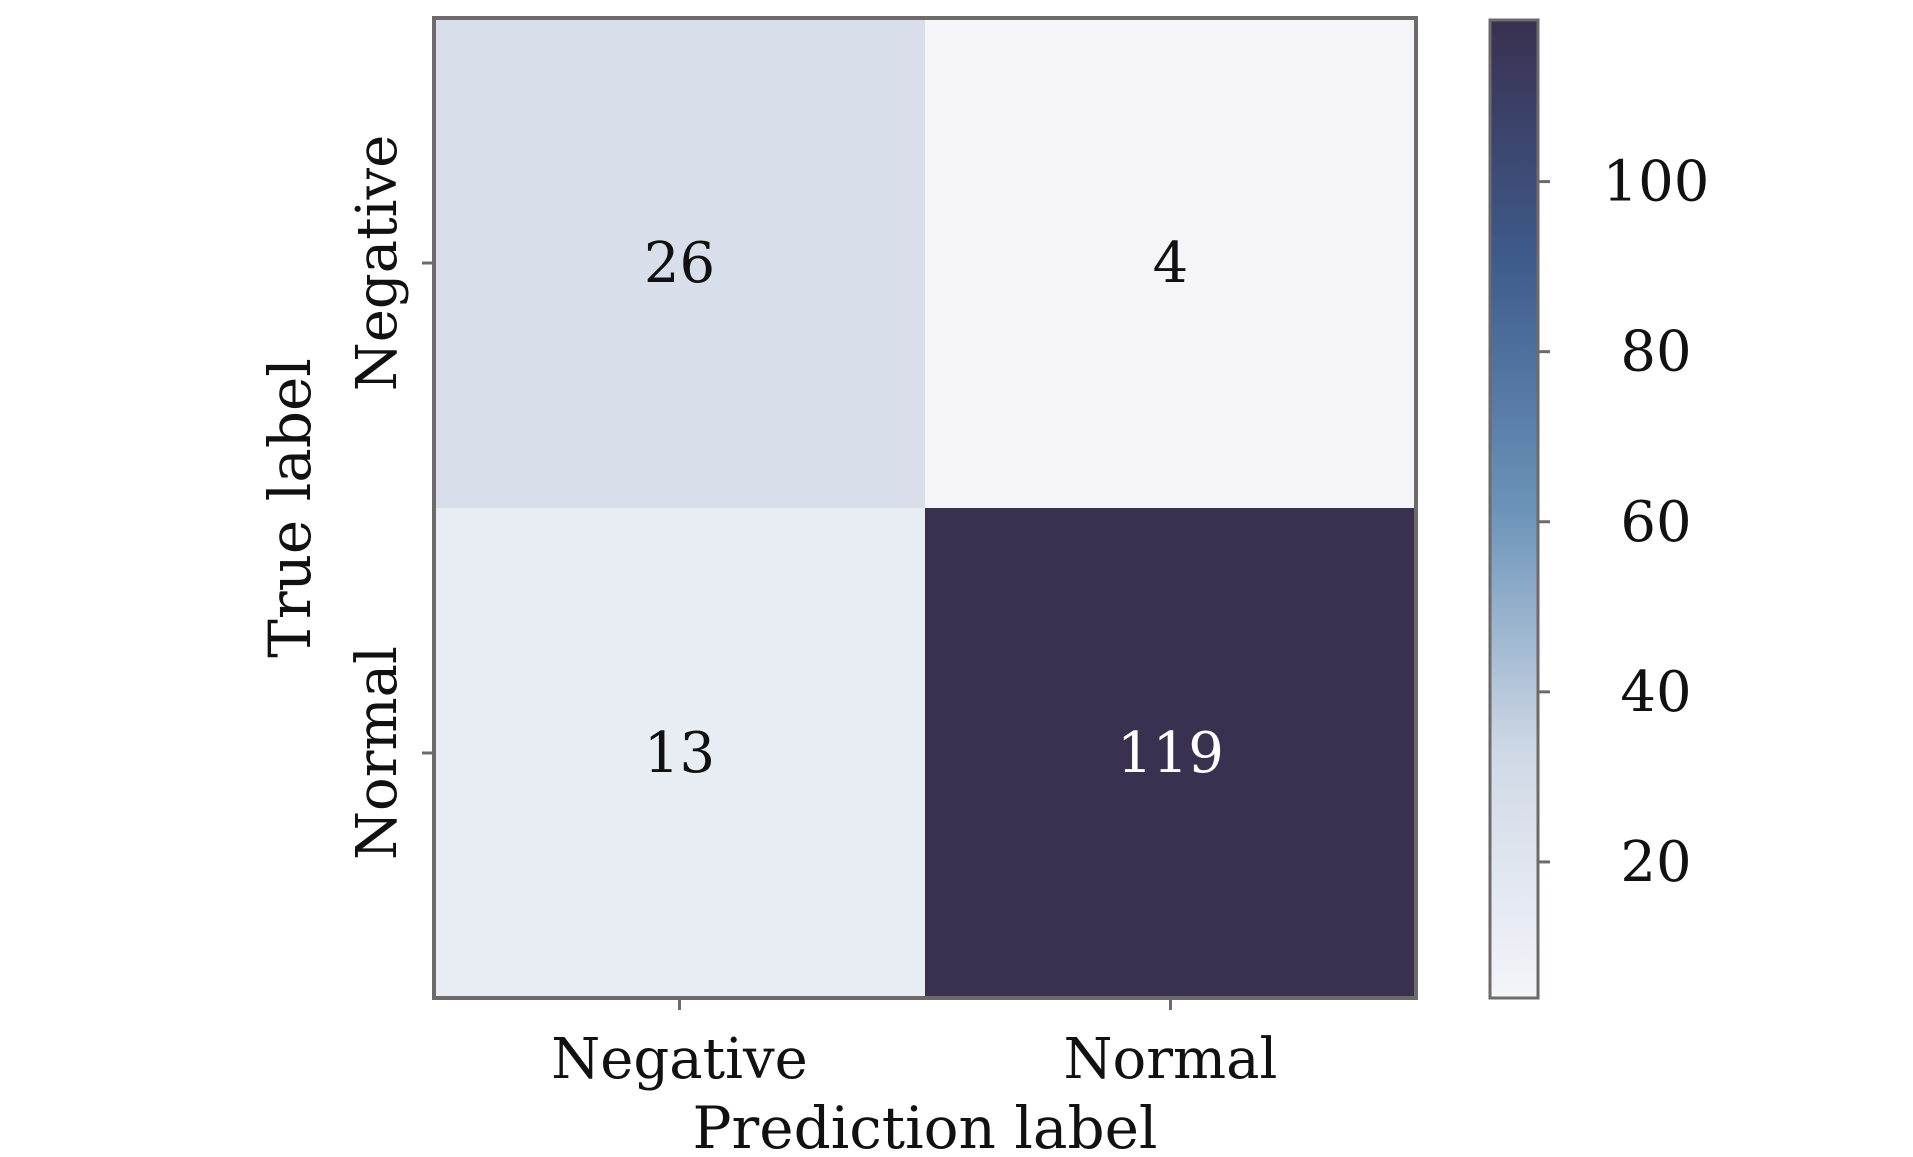  What do you see at coordinates (925, 1125) in the screenshot?
I see `x-axis-title: Prediction label` at bounding box center [925, 1125].